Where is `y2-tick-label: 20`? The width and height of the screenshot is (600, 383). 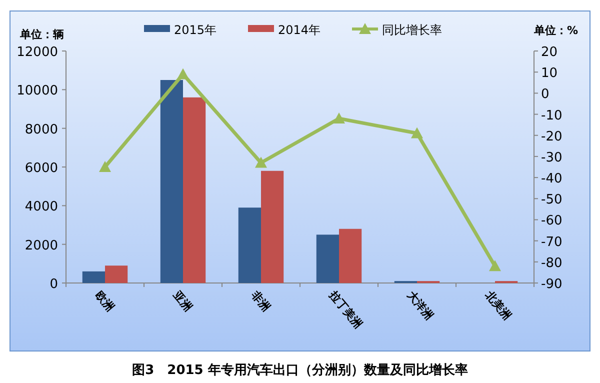
y2-tick-label: 20 is located at coordinates (549, 52).